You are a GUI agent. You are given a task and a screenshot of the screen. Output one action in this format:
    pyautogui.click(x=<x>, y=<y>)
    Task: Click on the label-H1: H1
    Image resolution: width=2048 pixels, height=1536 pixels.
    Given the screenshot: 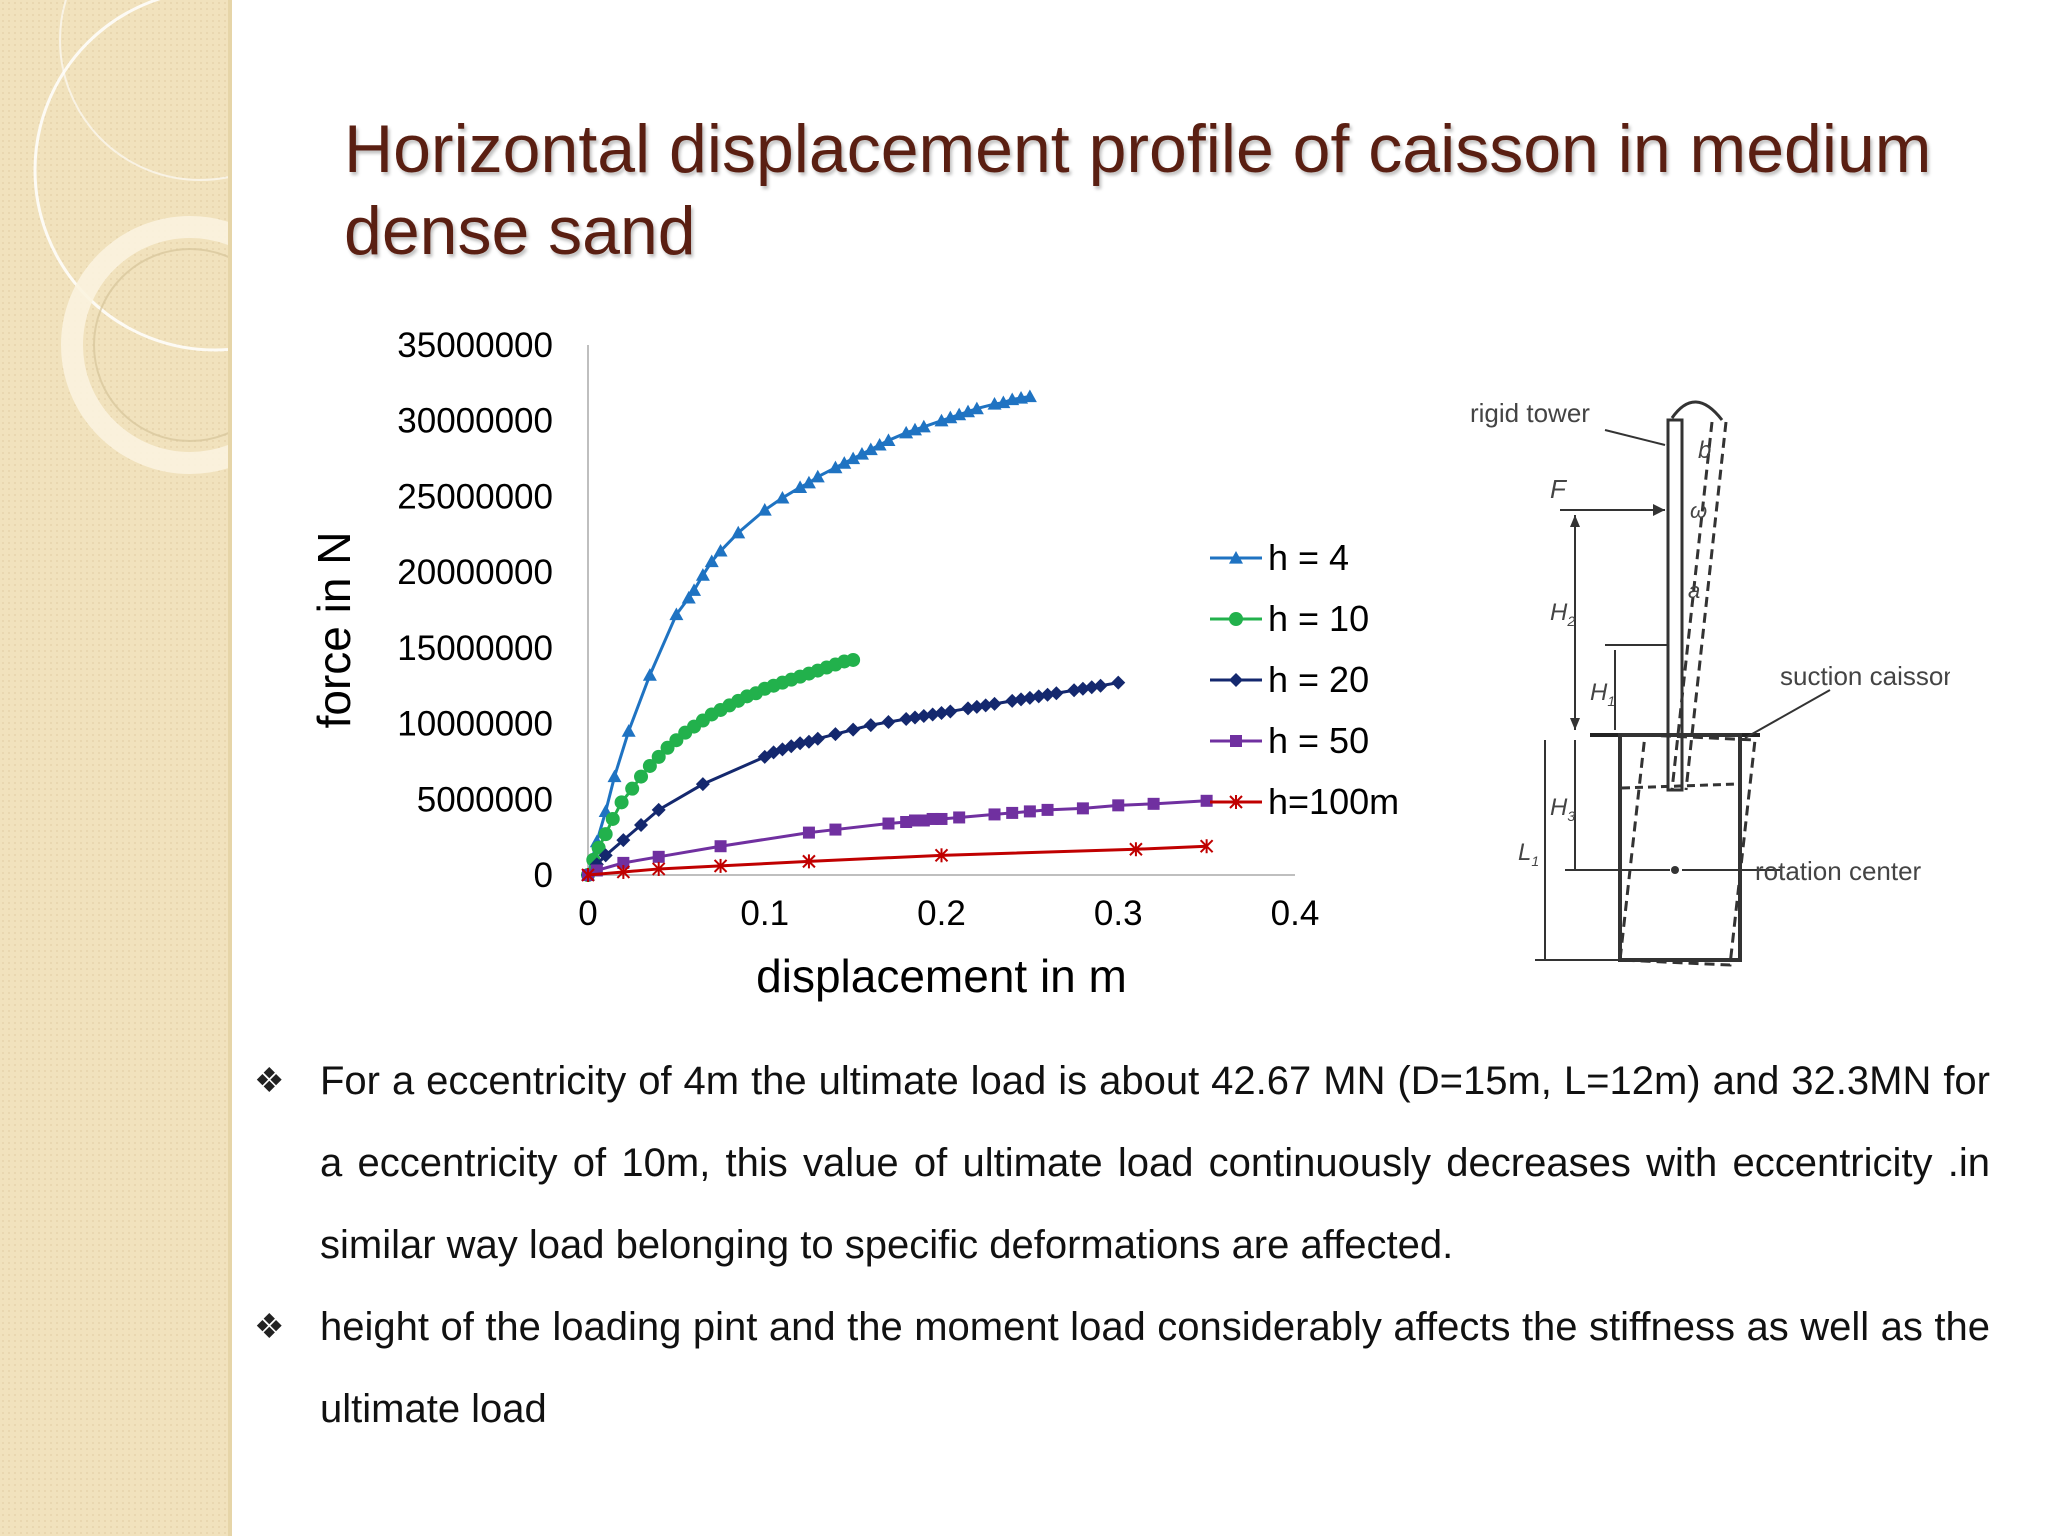 What is the action you would take?
    pyautogui.click(x=1602, y=694)
    